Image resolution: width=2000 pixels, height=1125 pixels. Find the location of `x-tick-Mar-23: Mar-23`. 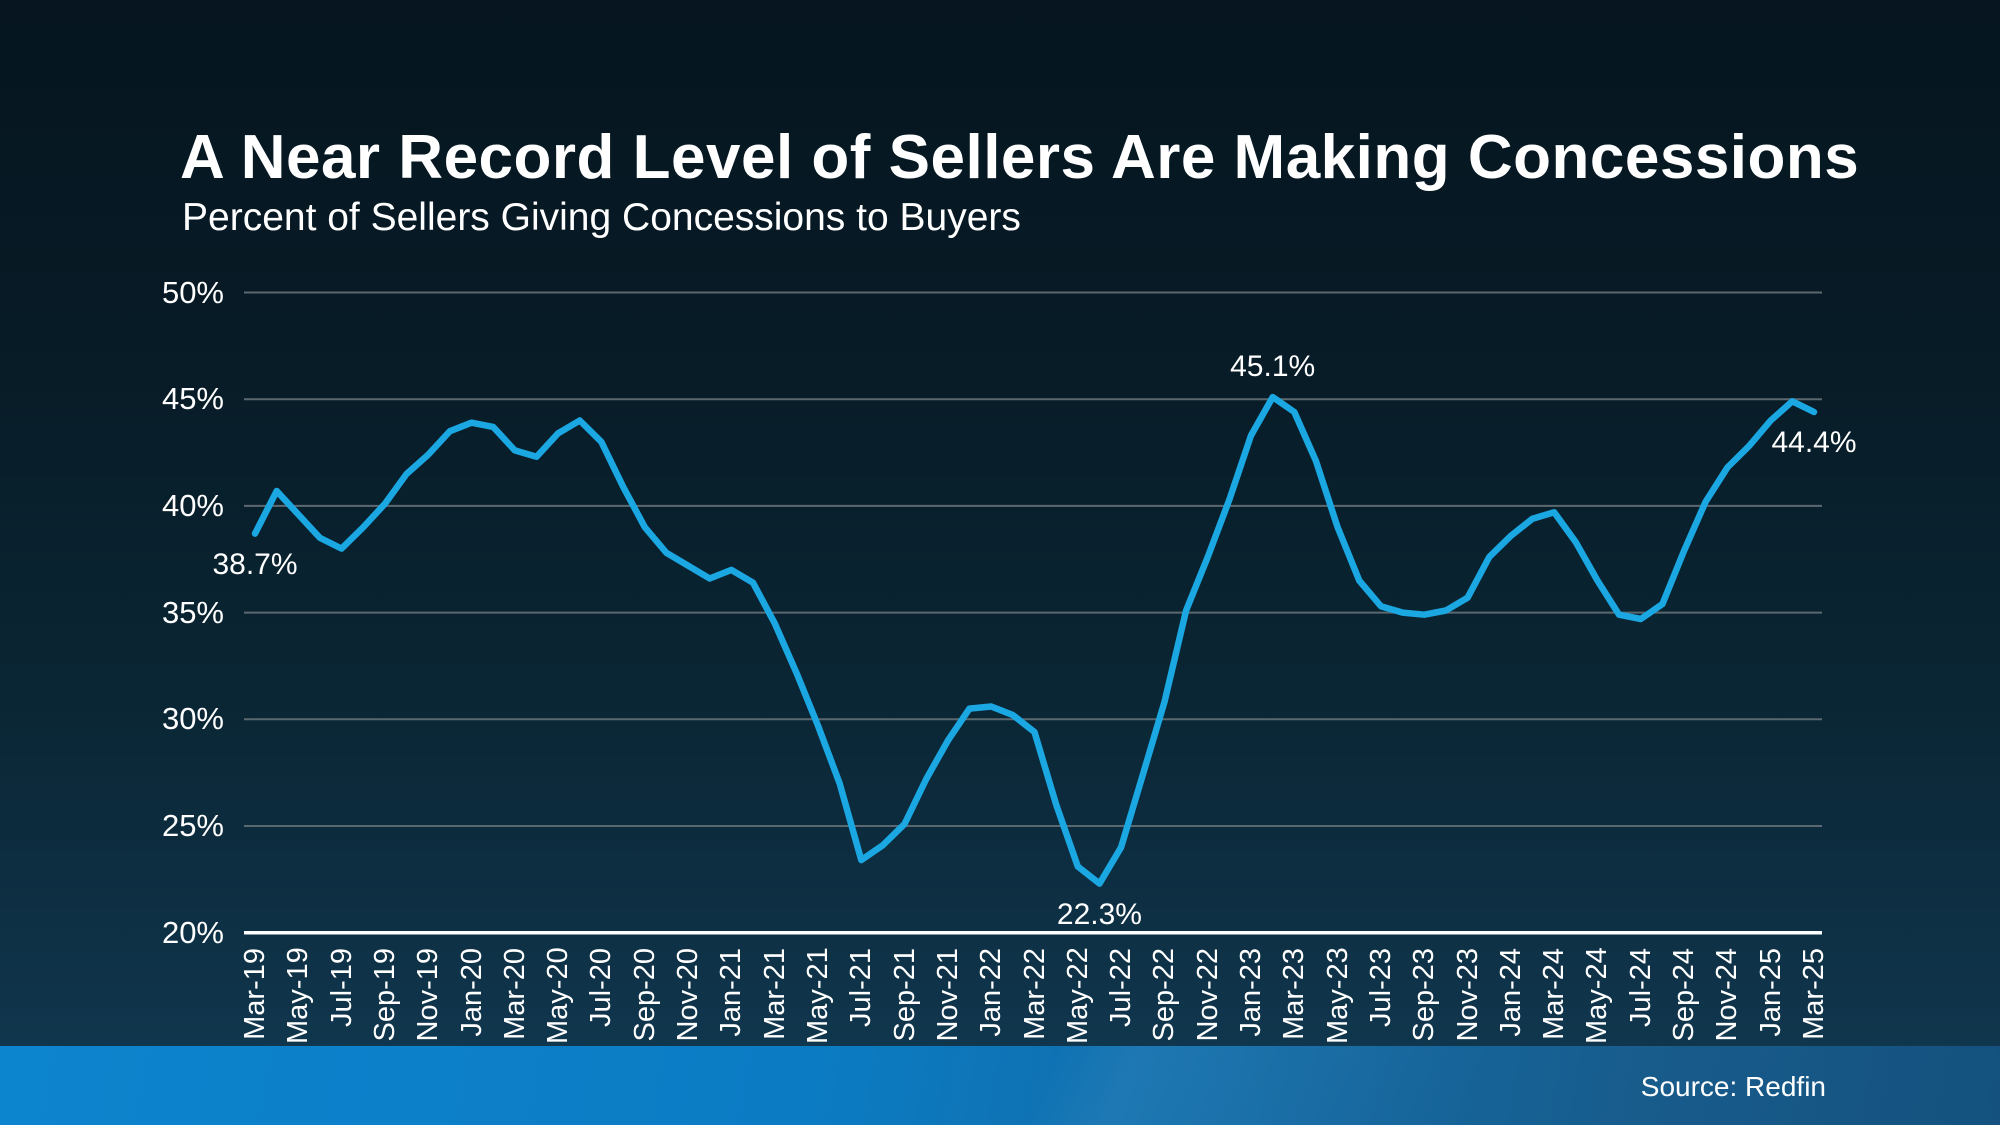

x-tick-Mar-23: Mar-23 is located at coordinates (1294, 994).